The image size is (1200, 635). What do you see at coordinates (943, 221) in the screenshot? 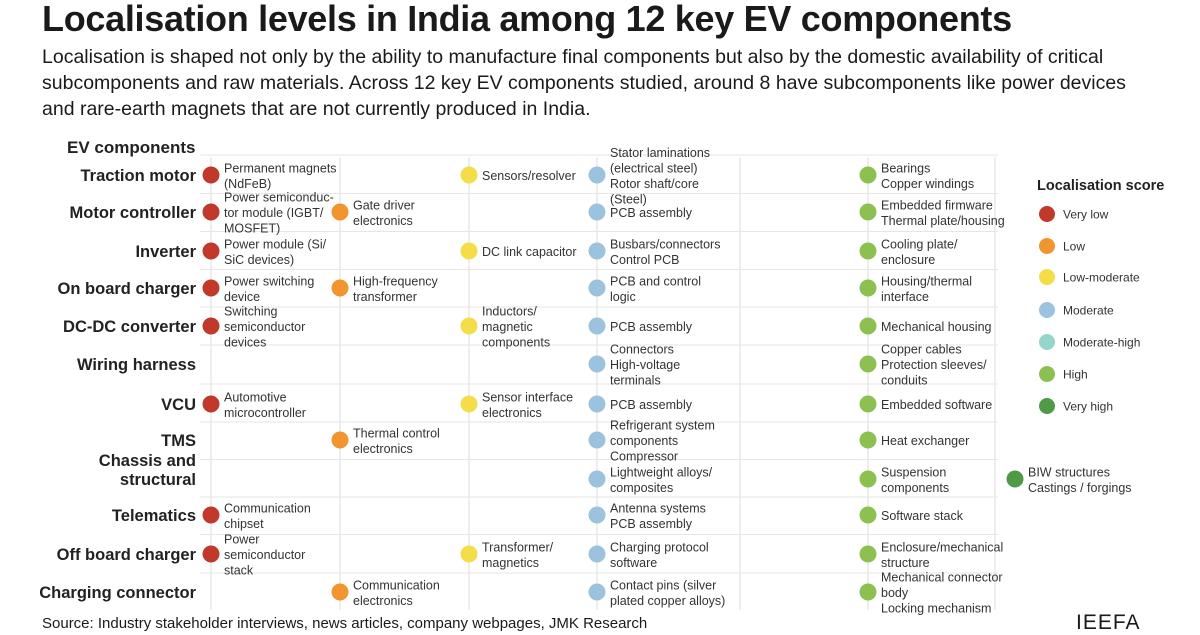
I see `subcomponent-label: Thermal plate/housing` at bounding box center [943, 221].